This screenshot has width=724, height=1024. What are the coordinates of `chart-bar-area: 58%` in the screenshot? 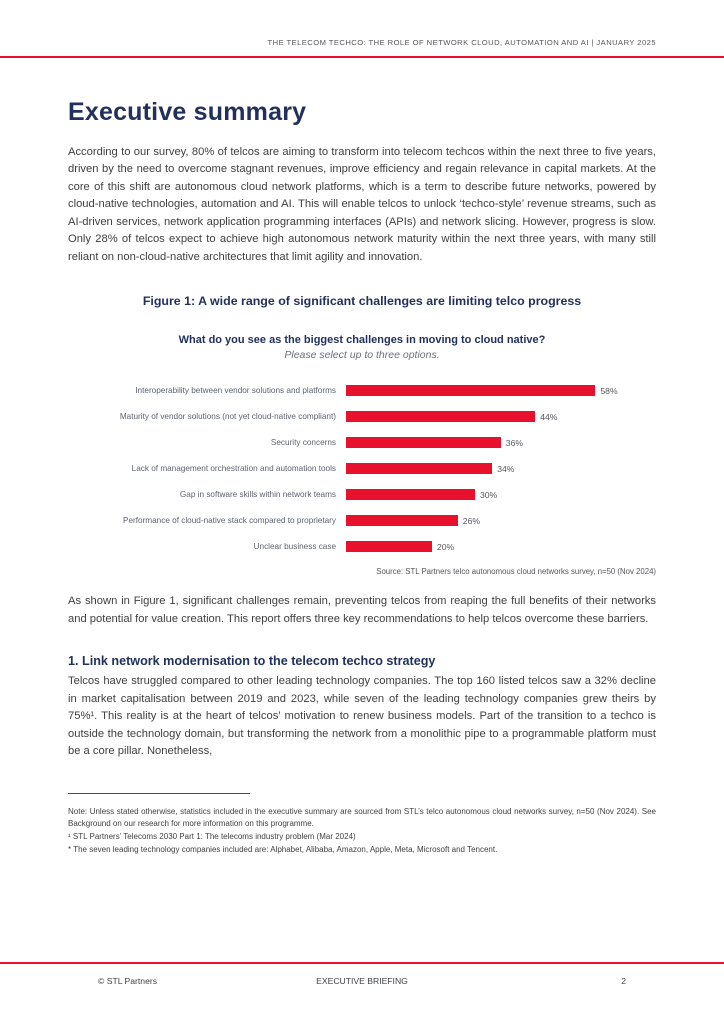 It's located at (501, 391).